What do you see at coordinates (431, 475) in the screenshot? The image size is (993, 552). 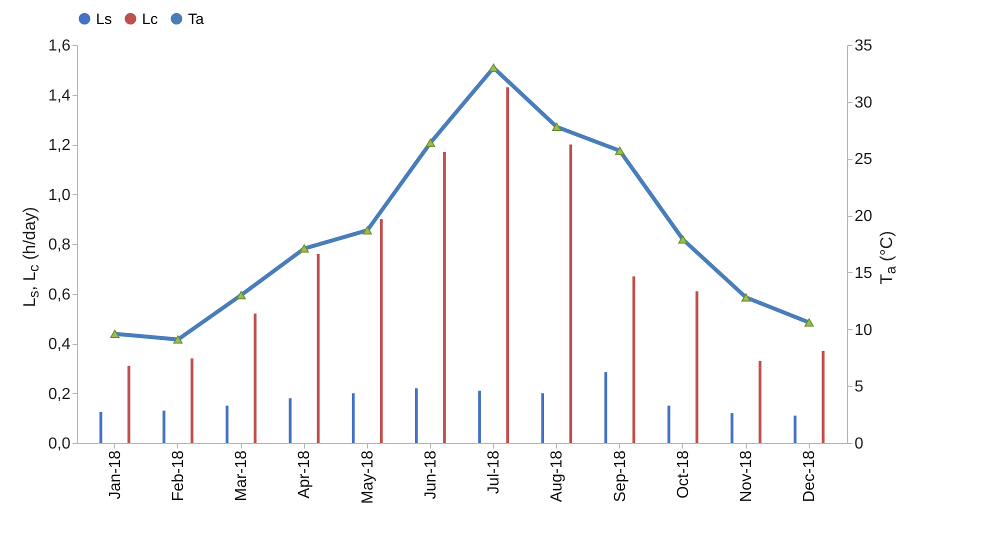 I see `x-tick-label: Jun-18` at bounding box center [431, 475].